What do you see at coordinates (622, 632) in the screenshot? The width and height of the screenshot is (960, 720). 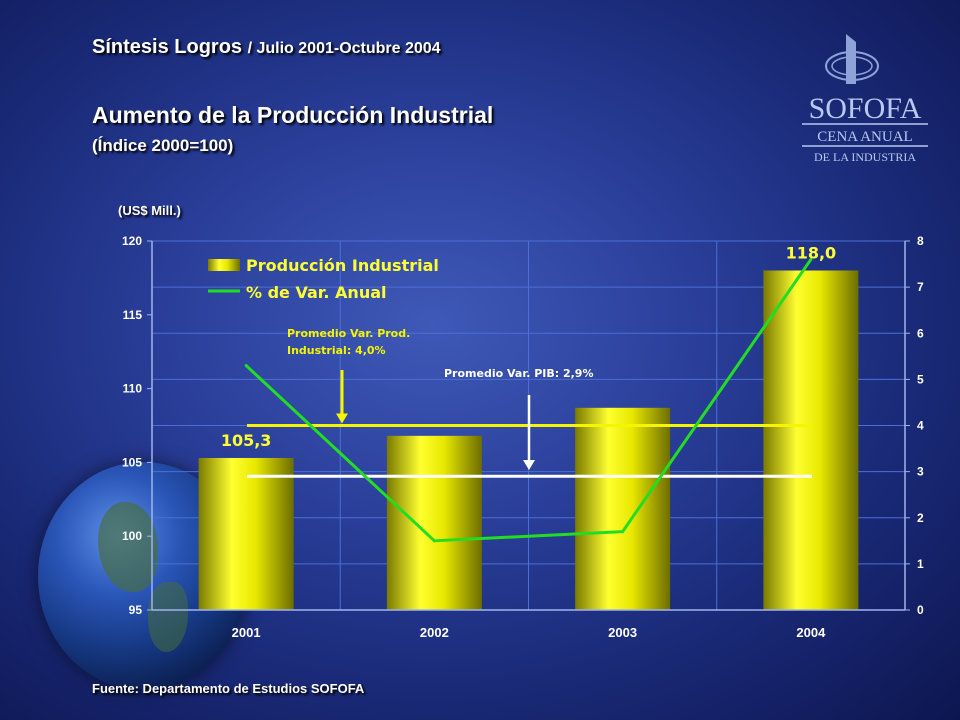 I see `x-tick-label: 2003` at bounding box center [622, 632].